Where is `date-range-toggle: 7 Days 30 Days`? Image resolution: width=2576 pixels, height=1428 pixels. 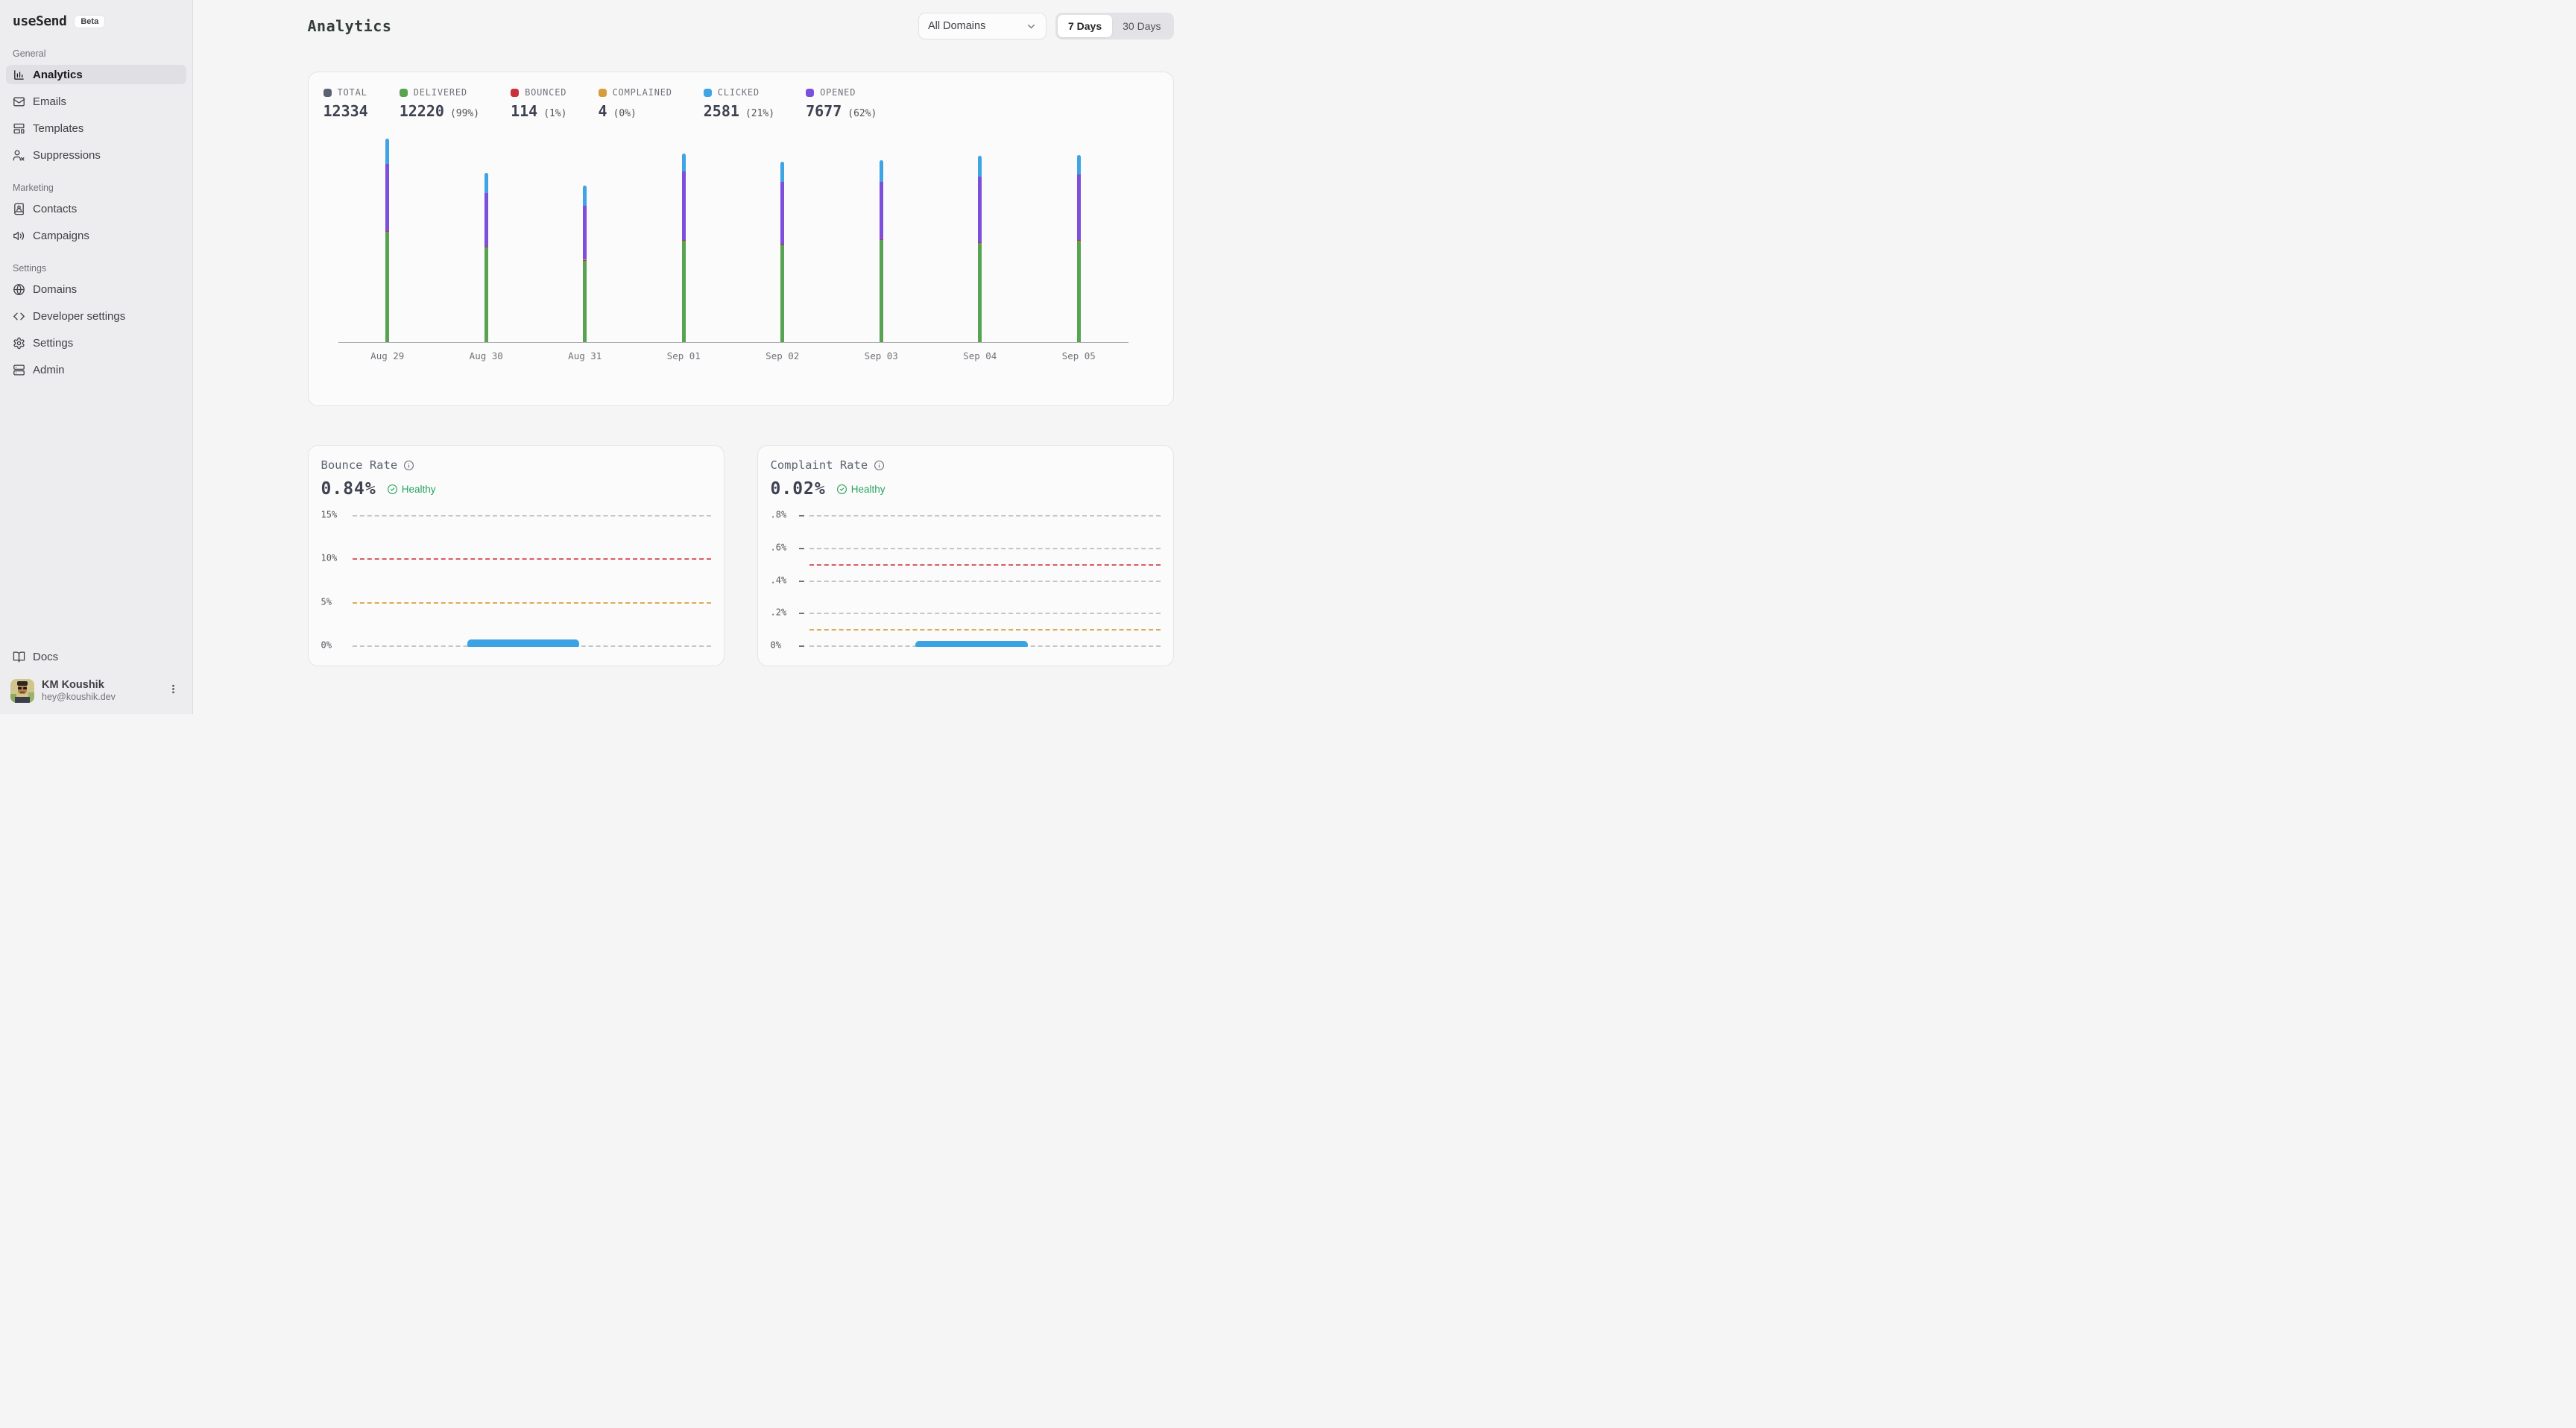 date-range-toggle: 7 Days 30 Days is located at coordinates (1114, 26).